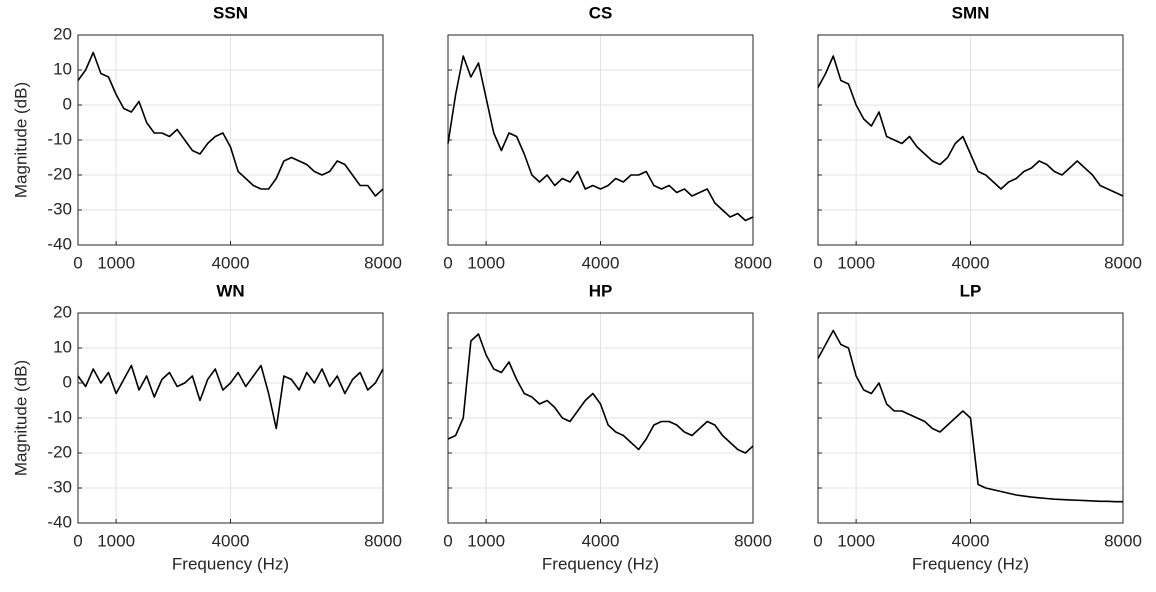 Image resolution: width=1156 pixels, height=592 pixels. What do you see at coordinates (971, 290) in the screenshot?
I see `subplot-title: LP` at bounding box center [971, 290].